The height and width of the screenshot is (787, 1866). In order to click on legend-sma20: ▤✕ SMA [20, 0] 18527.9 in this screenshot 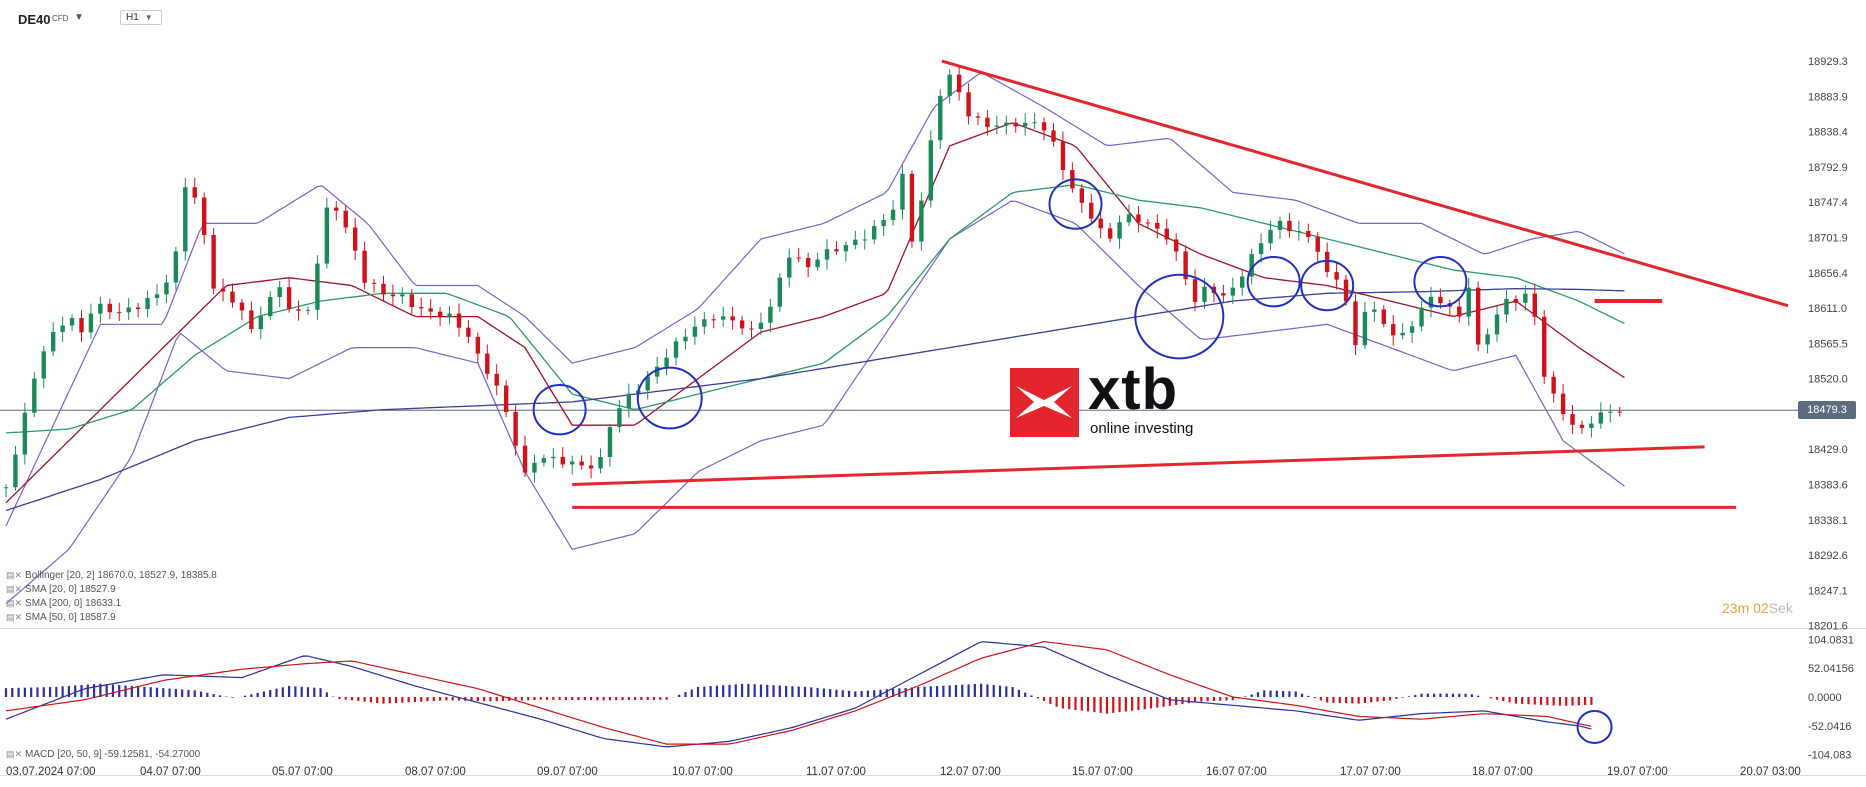, I will do `click(61, 589)`.